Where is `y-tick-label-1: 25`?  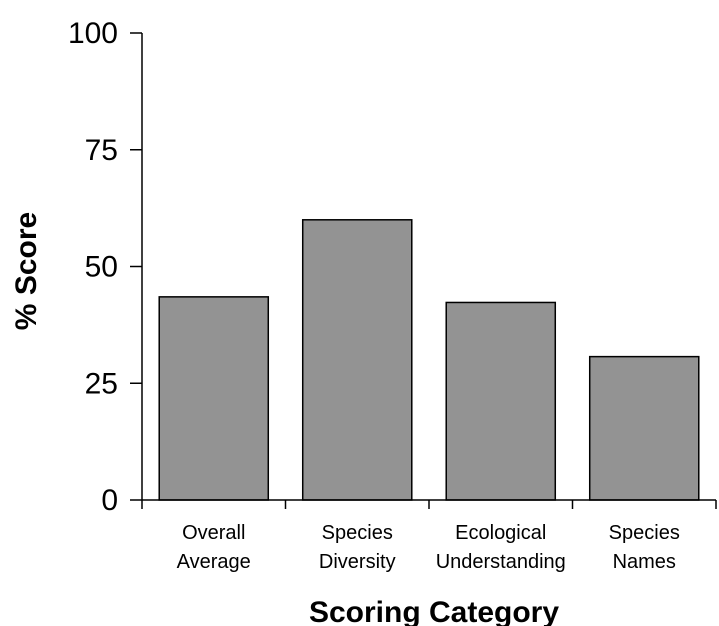 y-tick-label-1: 25 is located at coordinates (101, 383).